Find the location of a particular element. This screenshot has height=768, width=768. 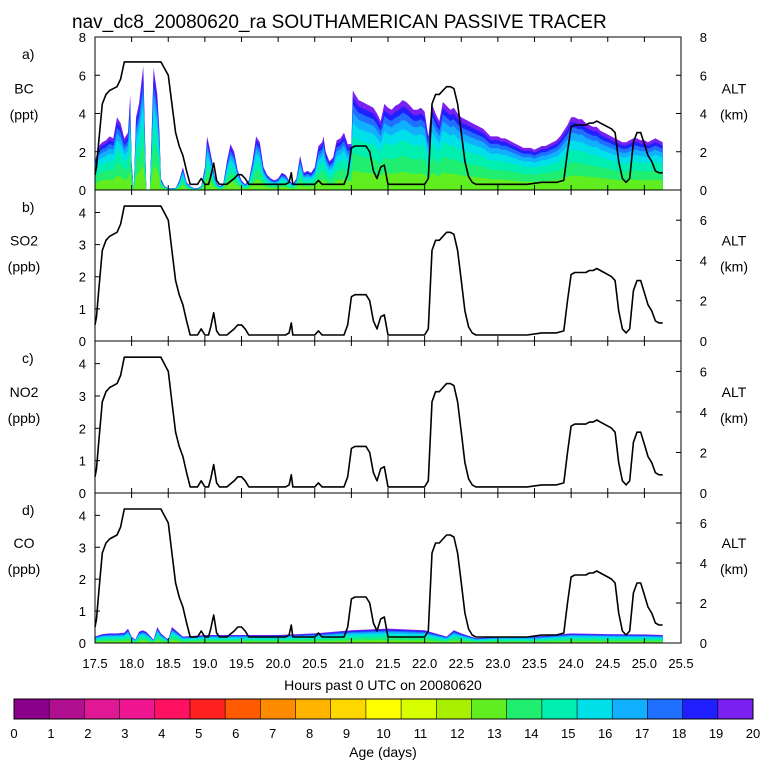

x-tick-label: 20.5 is located at coordinates (314, 663).